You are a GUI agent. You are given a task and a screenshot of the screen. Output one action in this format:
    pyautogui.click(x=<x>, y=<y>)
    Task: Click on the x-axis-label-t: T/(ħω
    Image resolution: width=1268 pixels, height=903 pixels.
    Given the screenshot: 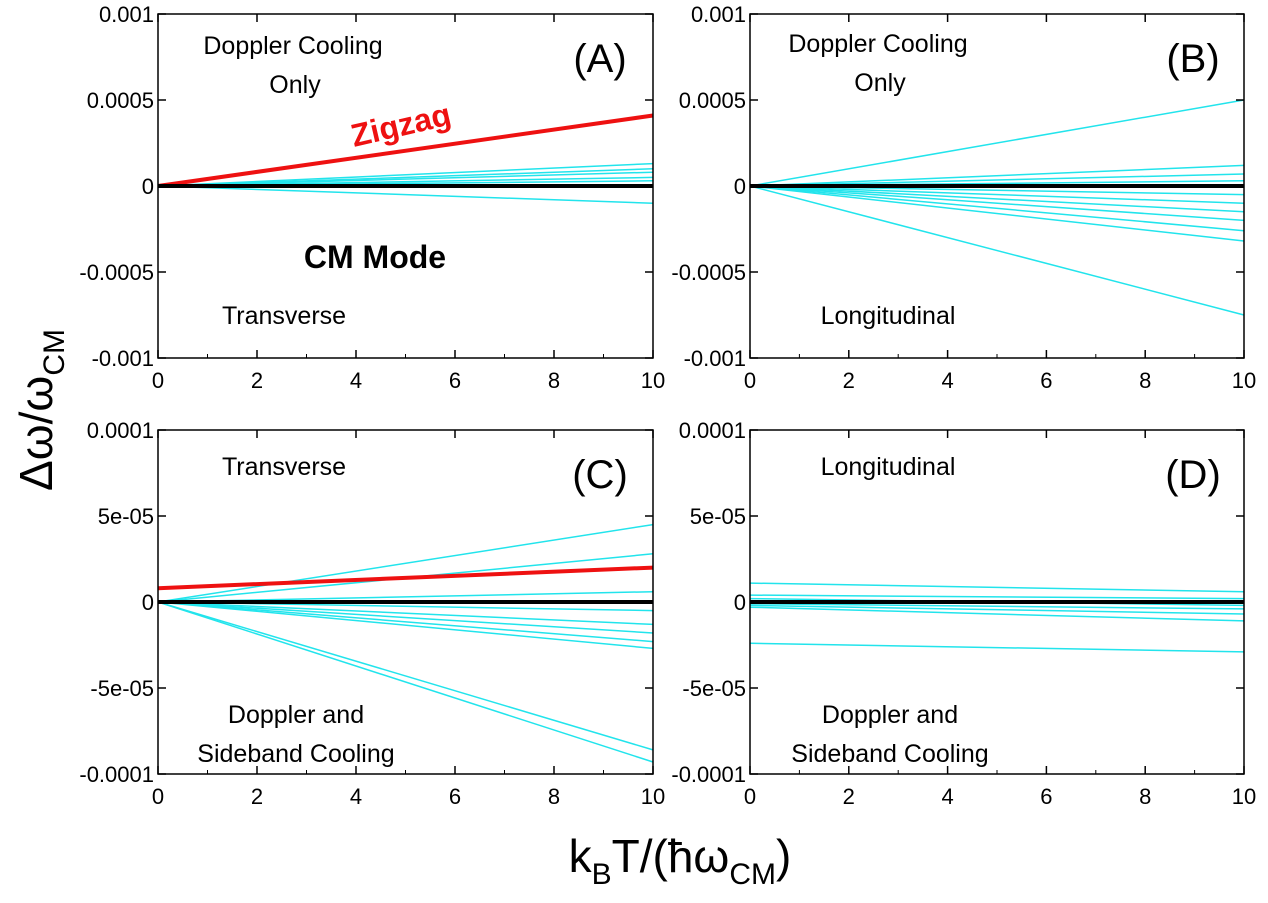 What is the action you would take?
    pyautogui.click(x=671, y=856)
    